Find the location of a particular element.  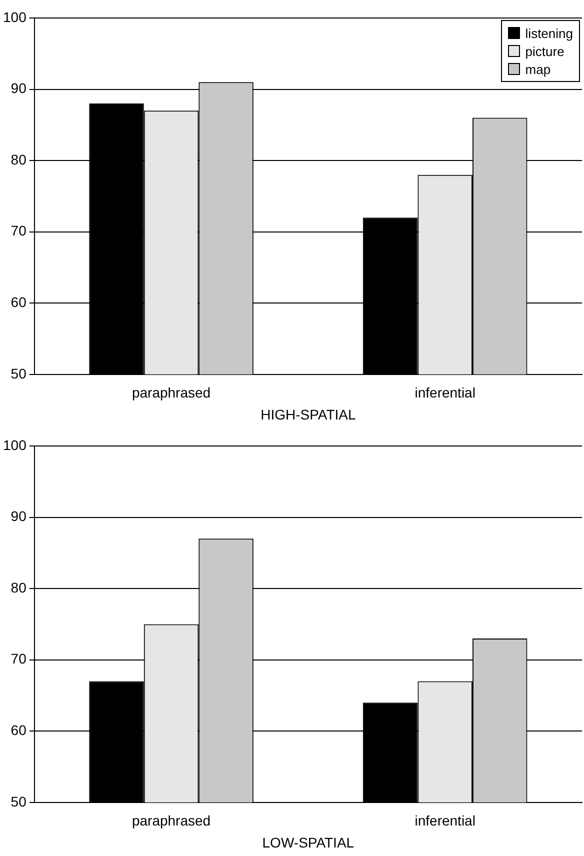

x-axis-title: HIGH-SPATIAL is located at coordinates (308, 414).